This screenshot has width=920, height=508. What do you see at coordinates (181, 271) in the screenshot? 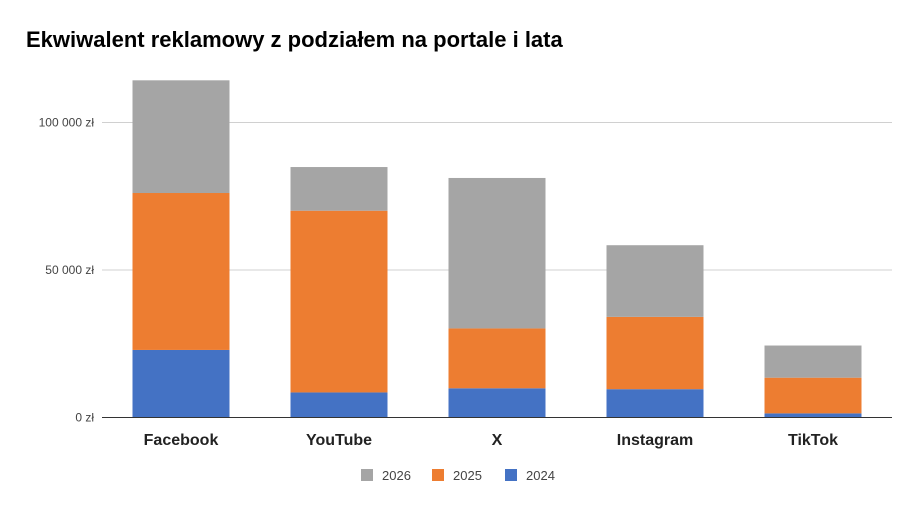
I see `bar-segment-facebook-2025` at bounding box center [181, 271].